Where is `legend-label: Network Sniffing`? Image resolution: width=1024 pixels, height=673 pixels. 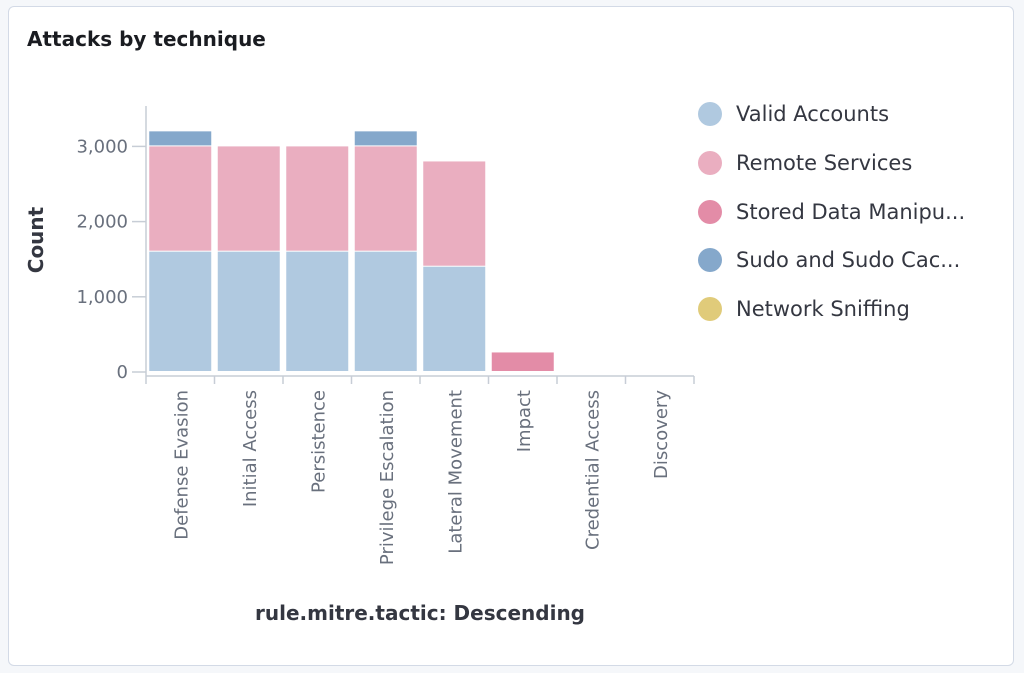 legend-label: Network Sniffing is located at coordinates (823, 309).